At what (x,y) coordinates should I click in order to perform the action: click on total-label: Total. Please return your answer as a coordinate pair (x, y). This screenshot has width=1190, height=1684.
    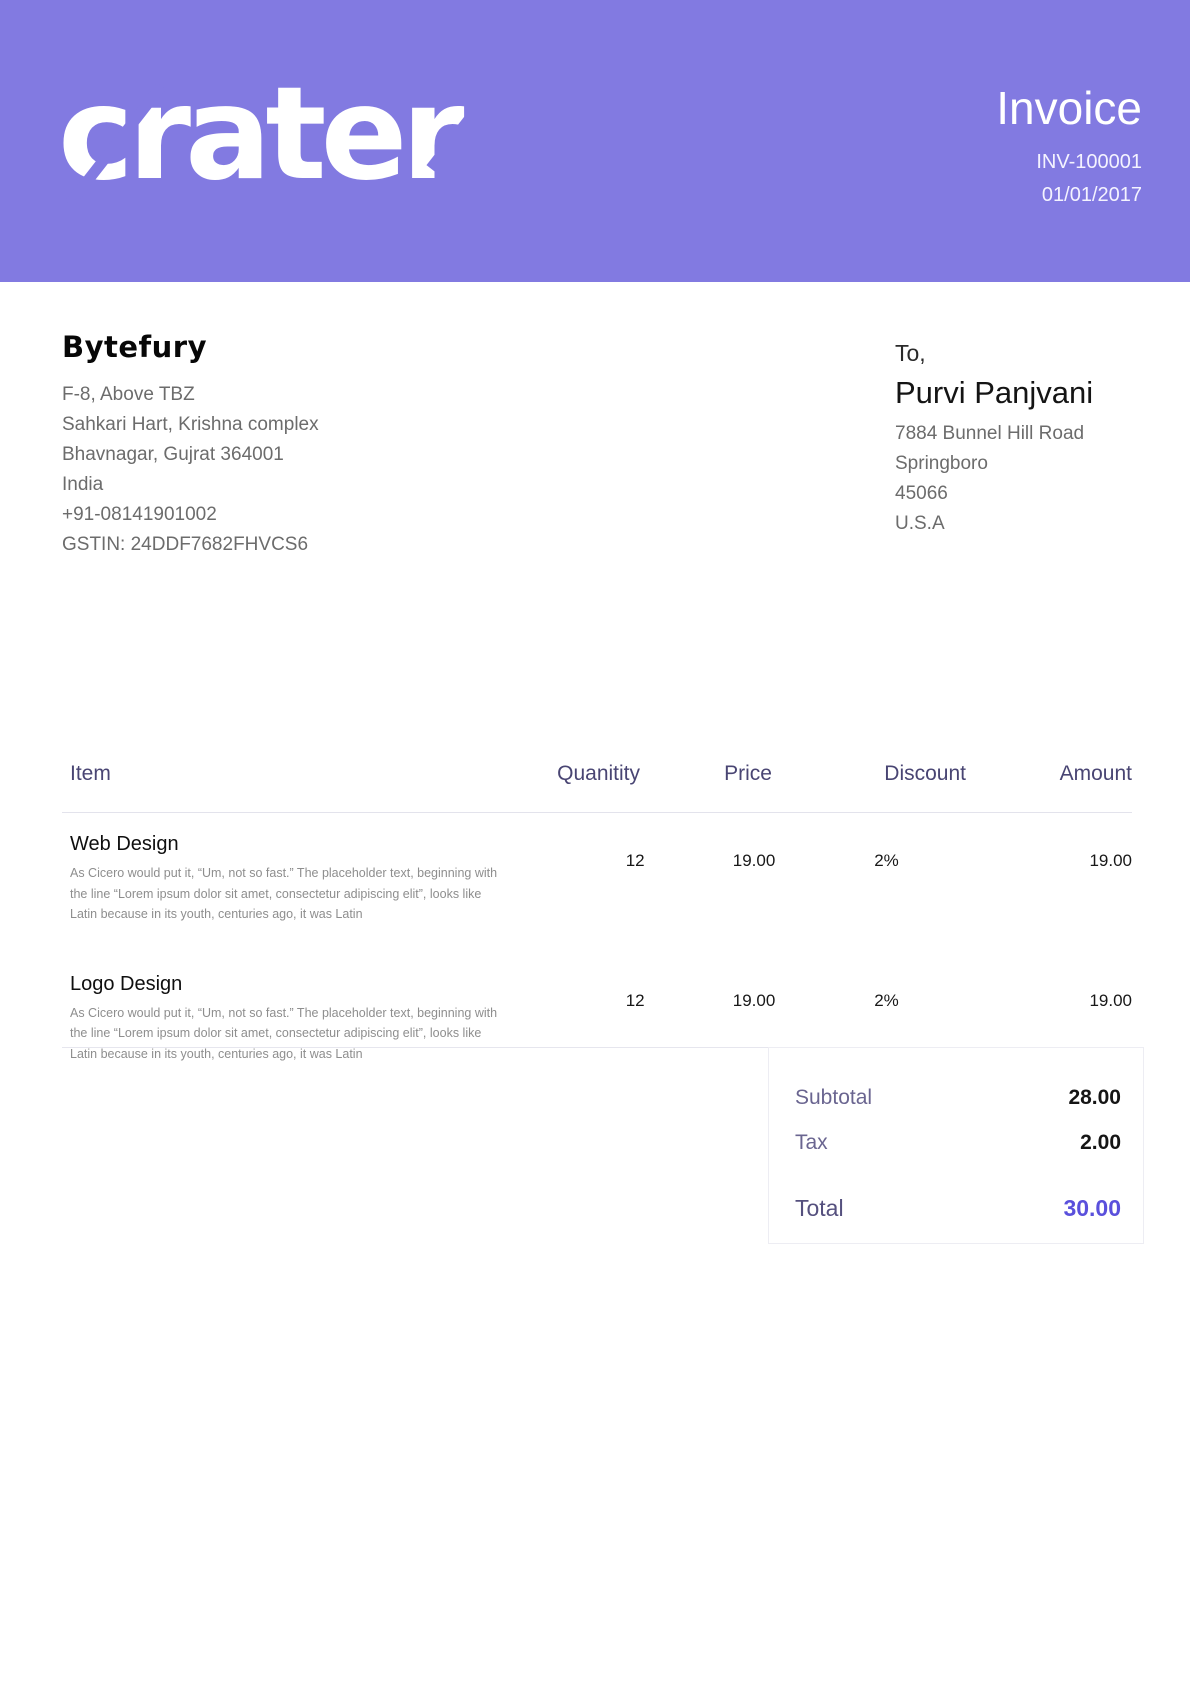
    Looking at the image, I should click on (819, 1208).